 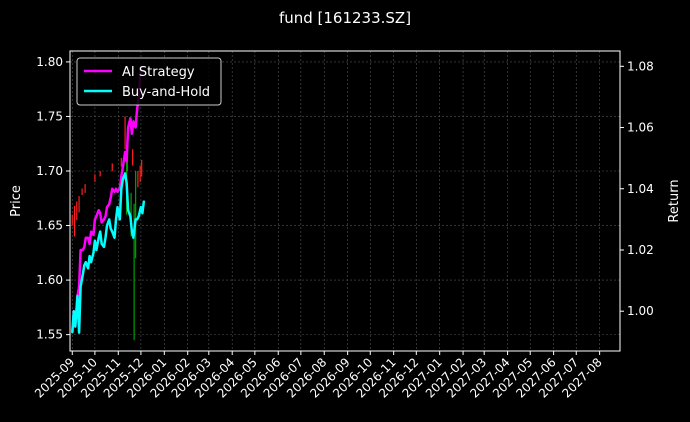 What do you see at coordinates (108, 253) in the screenshot?
I see `series-line-buy-and-hold` at bounding box center [108, 253].